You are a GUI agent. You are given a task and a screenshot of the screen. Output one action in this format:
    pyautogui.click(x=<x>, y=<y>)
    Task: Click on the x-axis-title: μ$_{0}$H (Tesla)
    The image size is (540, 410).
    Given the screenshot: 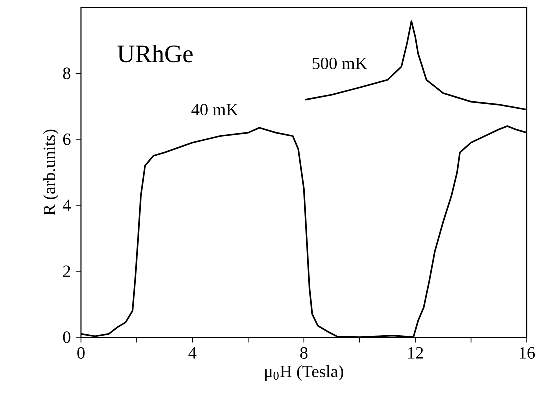 What is the action you would take?
    pyautogui.click(x=305, y=373)
    